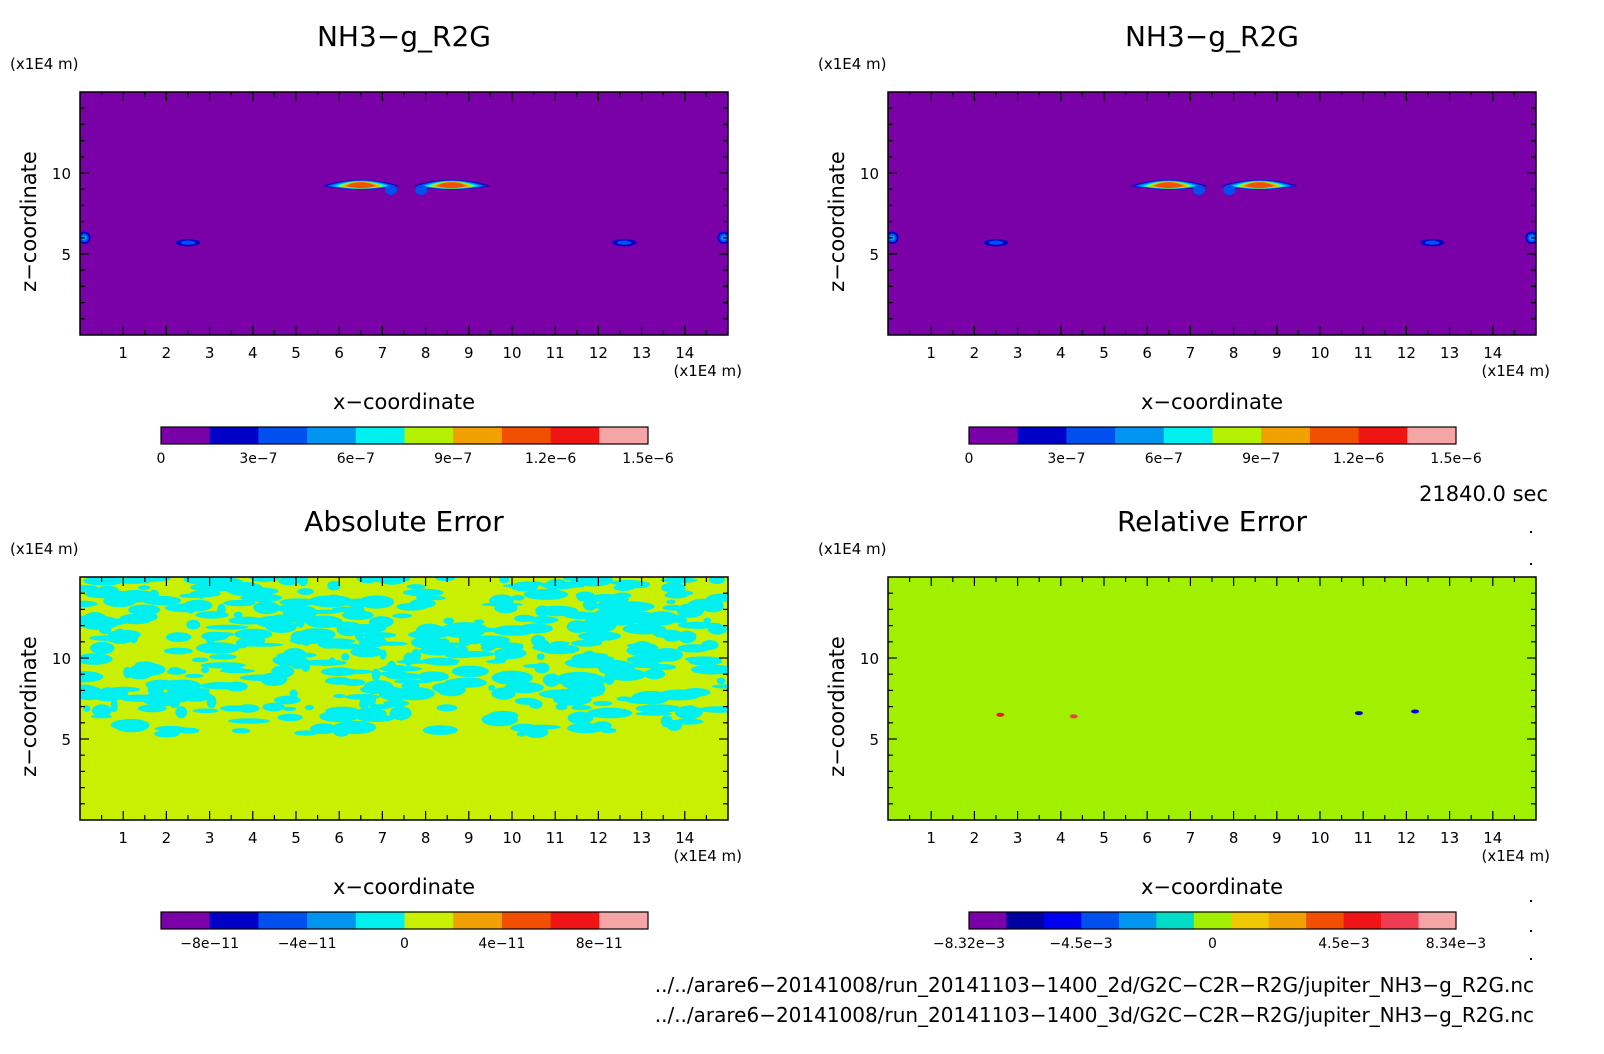 The image size is (1604, 1054). Describe the element at coordinates (599, 944) in the screenshot. I see `colorbar-label: 8e−11` at that location.